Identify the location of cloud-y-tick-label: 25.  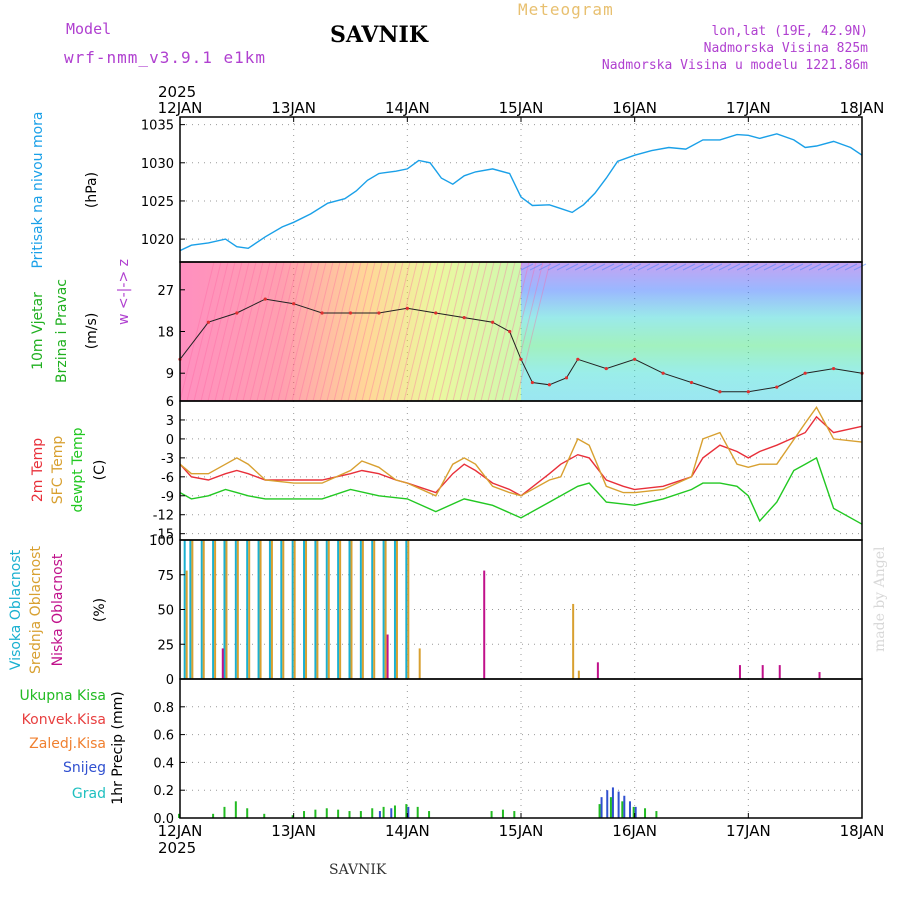
(165, 645).